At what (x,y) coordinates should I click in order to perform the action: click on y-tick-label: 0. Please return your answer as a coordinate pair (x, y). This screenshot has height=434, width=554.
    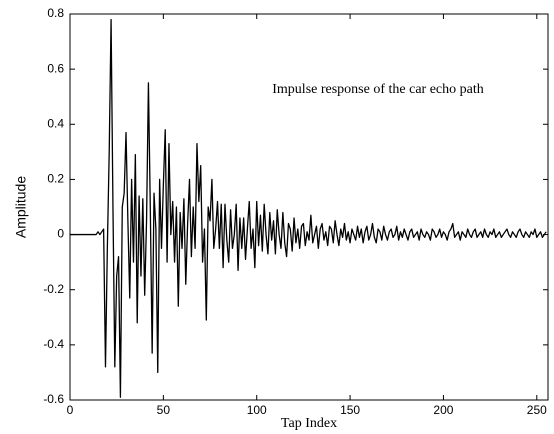
    Looking at the image, I should click on (60, 234).